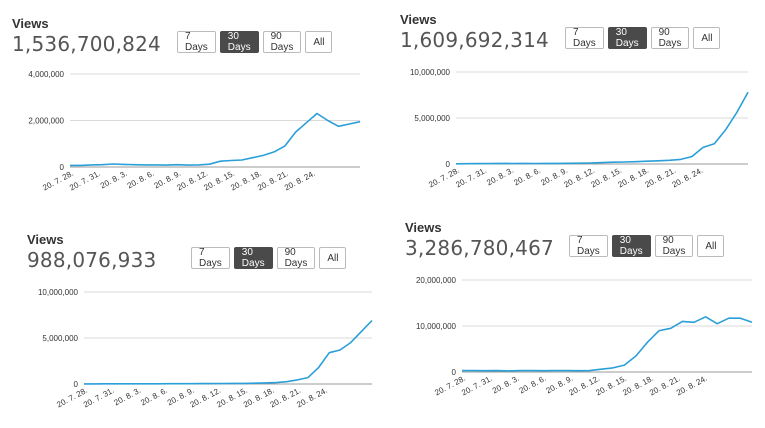 The width and height of the screenshot is (765, 428). What do you see at coordinates (46, 74) in the screenshot?
I see `y-tick-label: 4,000,000` at bounding box center [46, 74].